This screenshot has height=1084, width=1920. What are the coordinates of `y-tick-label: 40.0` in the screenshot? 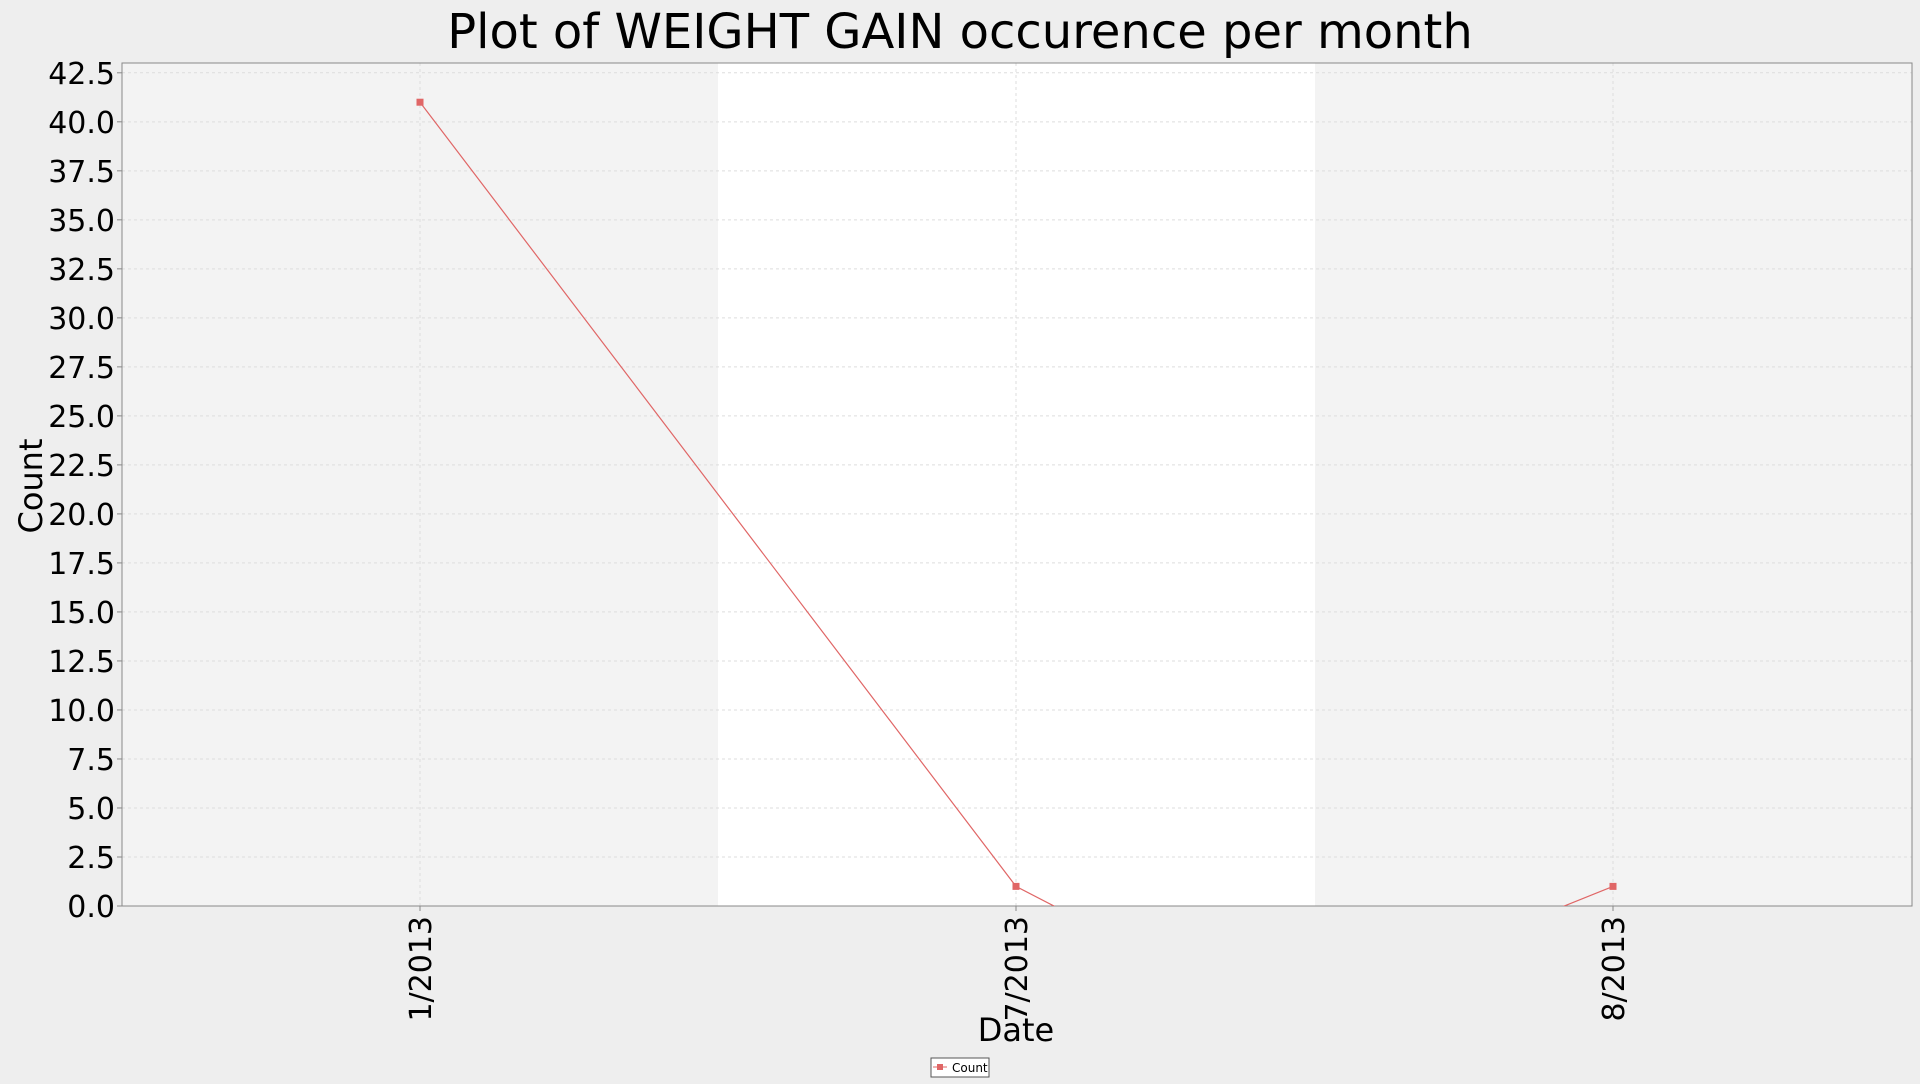 It's located at (81, 123).